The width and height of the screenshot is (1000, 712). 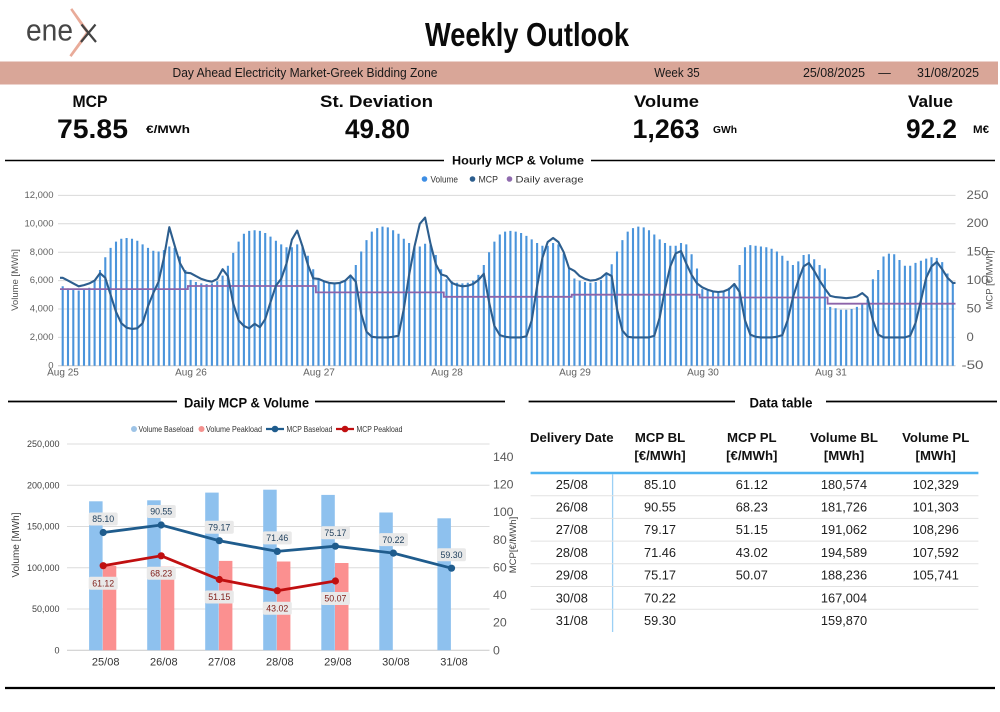 I want to click on svg-text: 92.2, so click(x=931, y=129).